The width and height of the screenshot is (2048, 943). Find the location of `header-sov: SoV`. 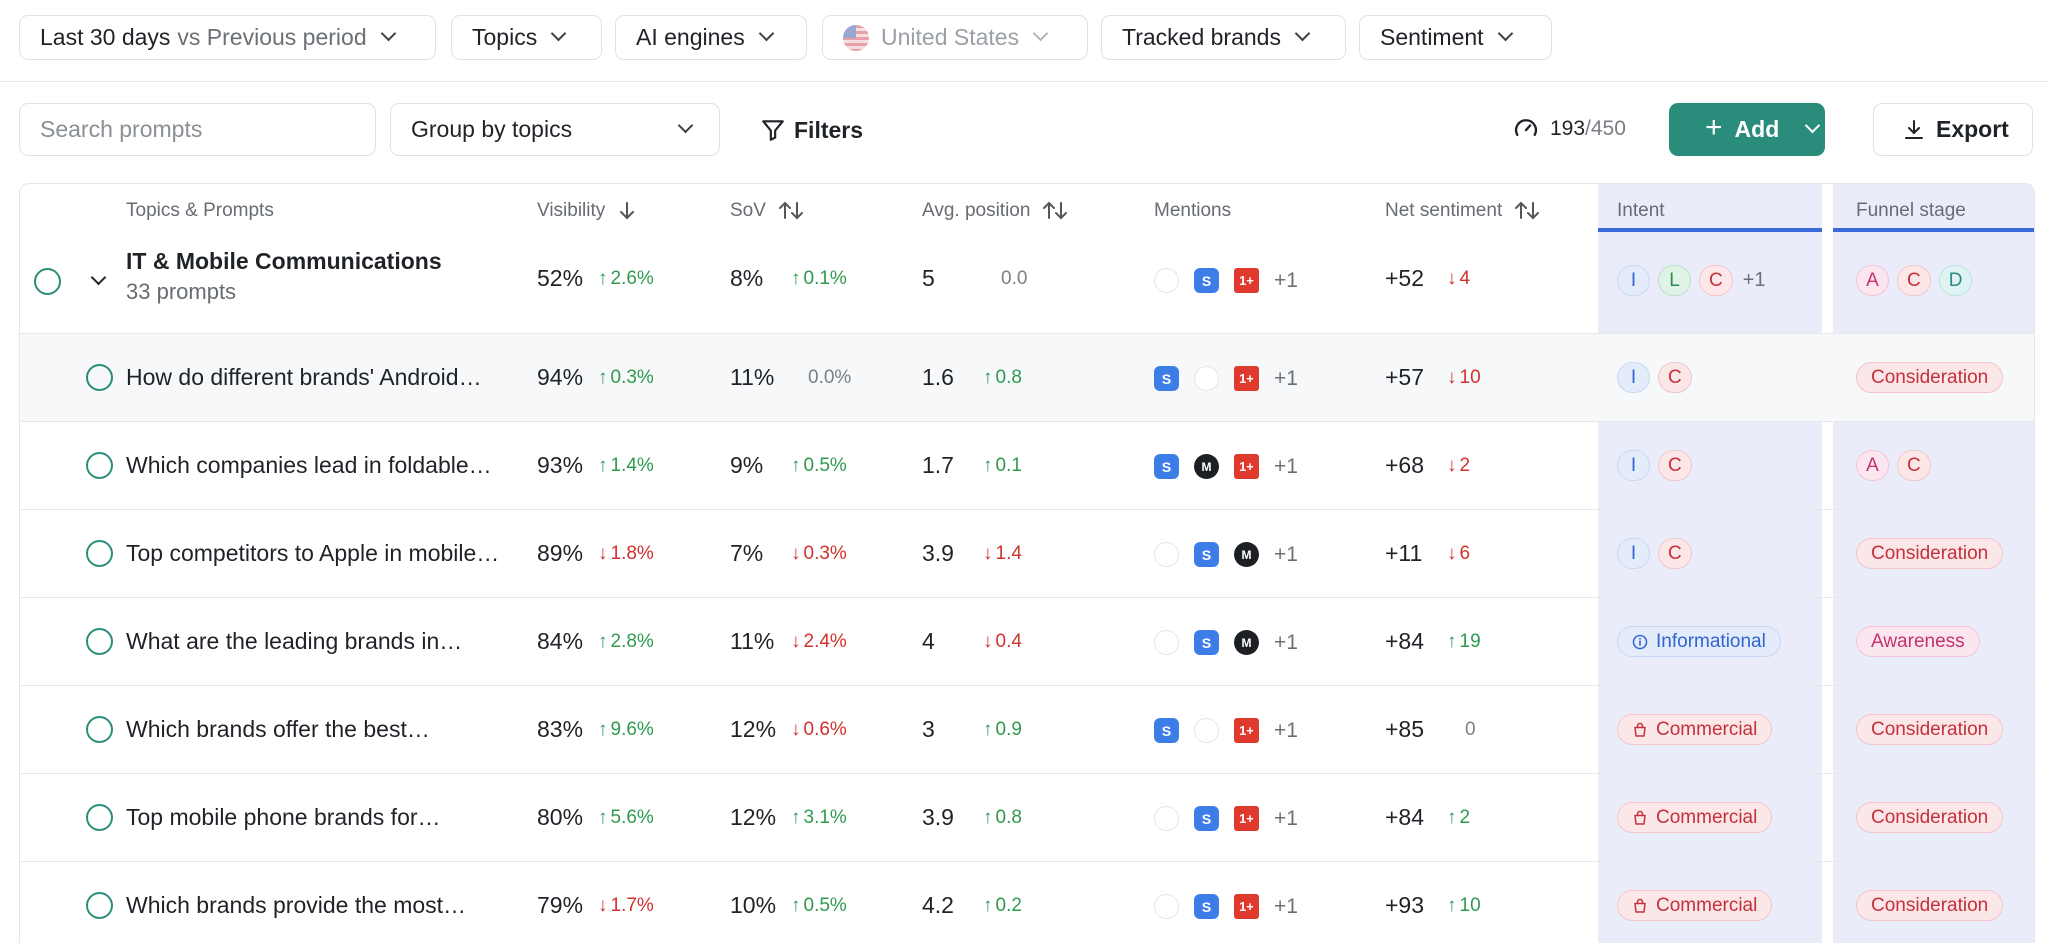

header-sov: SoV is located at coordinates (767, 211).